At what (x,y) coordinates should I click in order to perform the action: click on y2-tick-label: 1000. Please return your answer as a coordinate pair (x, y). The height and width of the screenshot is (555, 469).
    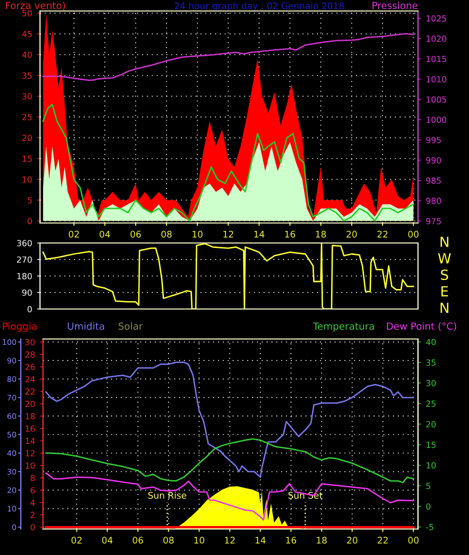
    Looking at the image, I should click on (436, 119).